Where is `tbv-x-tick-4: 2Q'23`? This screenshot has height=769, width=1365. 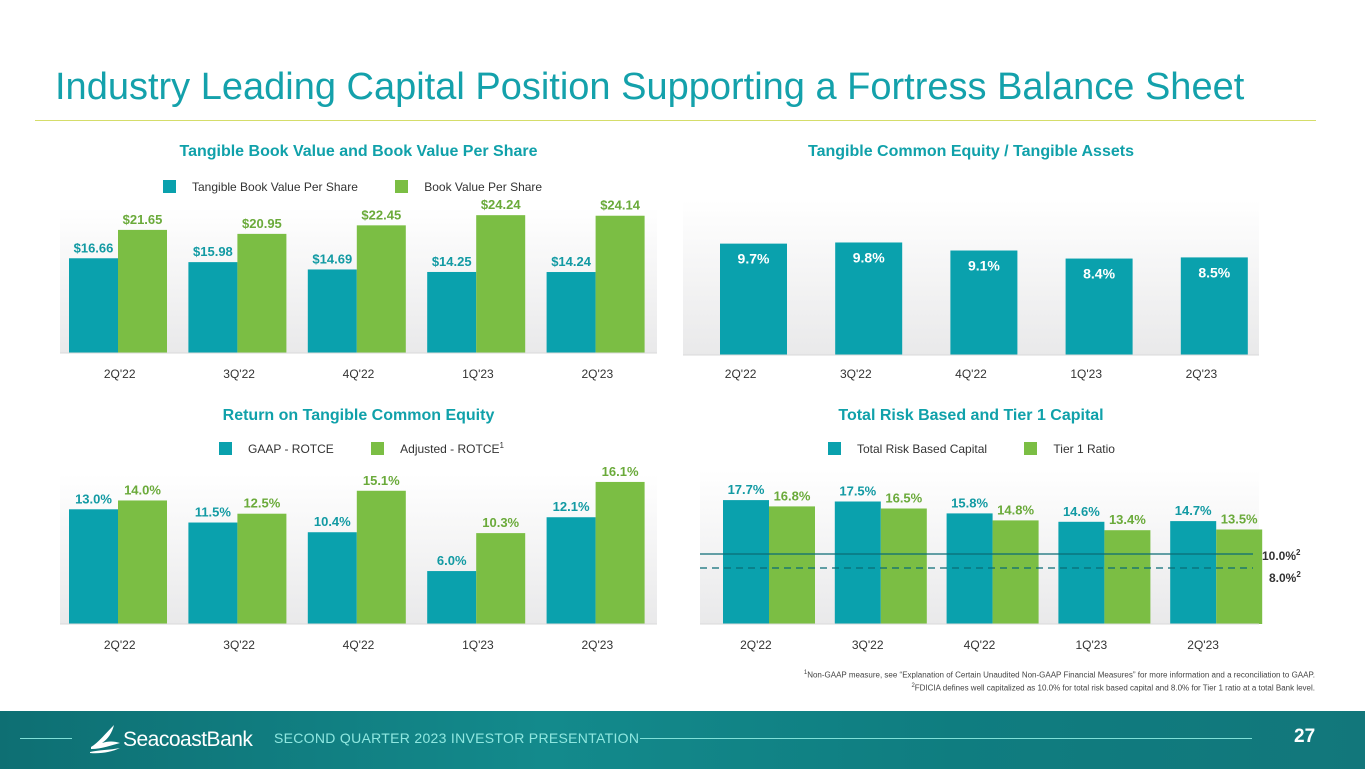 tbv-x-tick-4: 2Q'23 is located at coordinates (597, 374).